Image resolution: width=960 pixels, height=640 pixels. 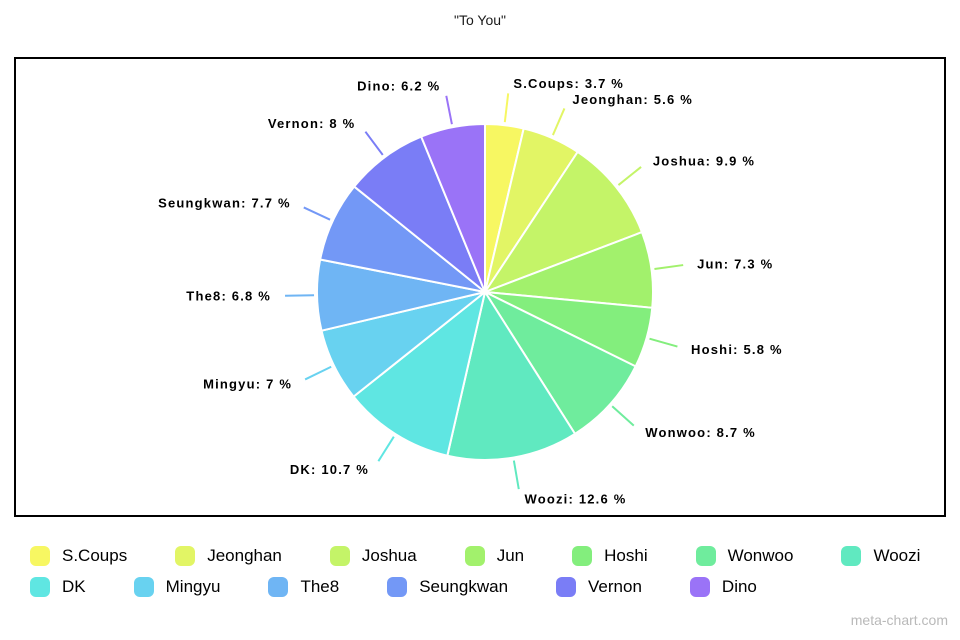 What do you see at coordinates (494, 556) in the screenshot?
I see `legend-item-jun: Jun` at bounding box center [494, 556].